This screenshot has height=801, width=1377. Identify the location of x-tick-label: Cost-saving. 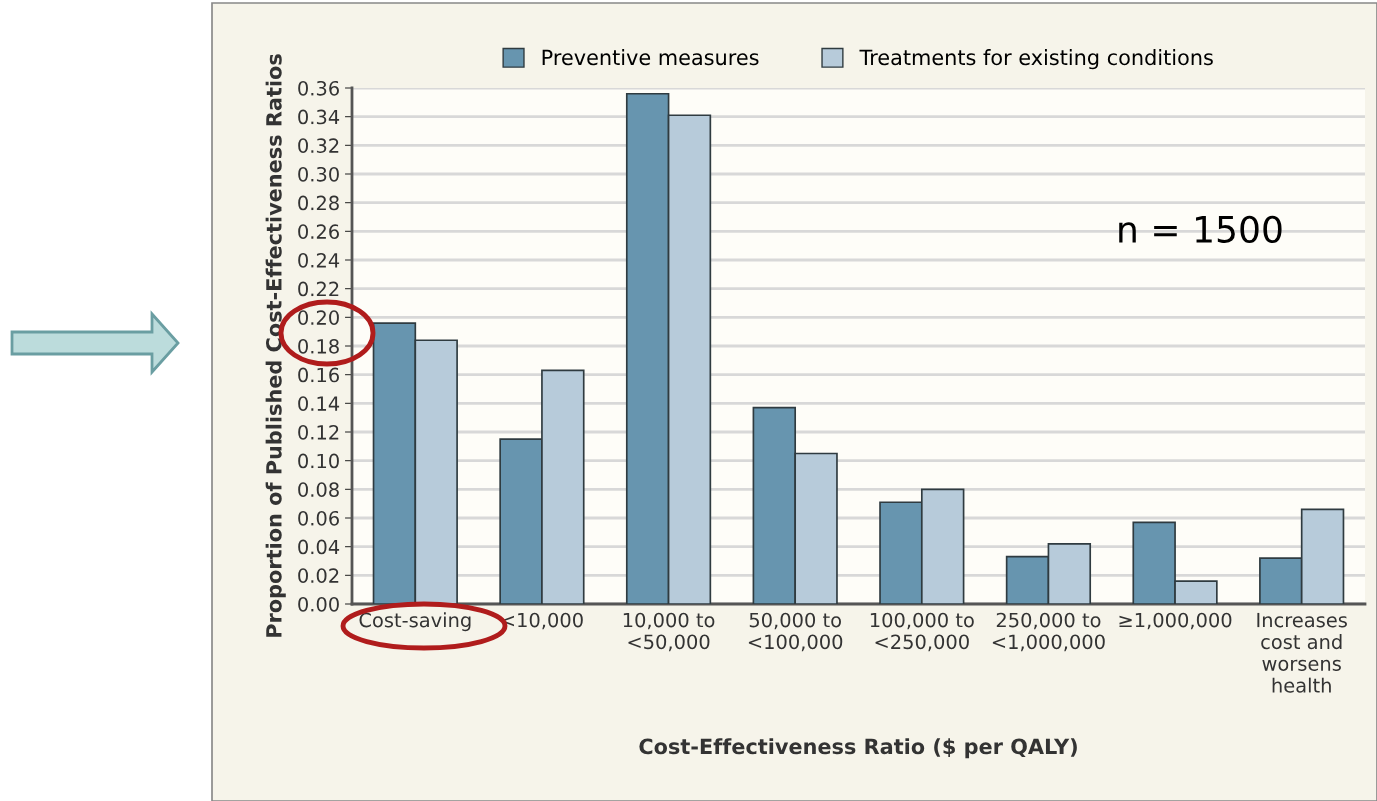
(415, 622).